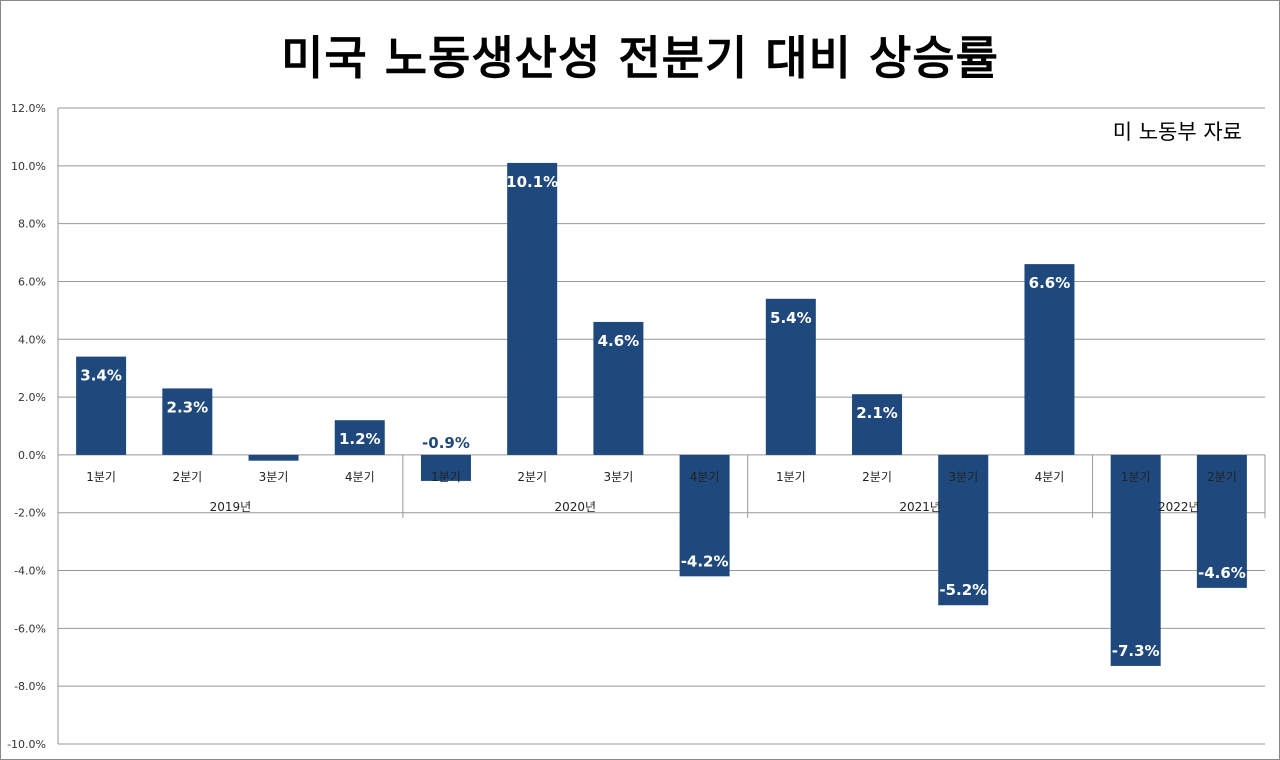 The image size is (1280, 760). Describe the element at coordinates (1136, 651) in the screenshot. I see `data-label: -7.3%` at that location.